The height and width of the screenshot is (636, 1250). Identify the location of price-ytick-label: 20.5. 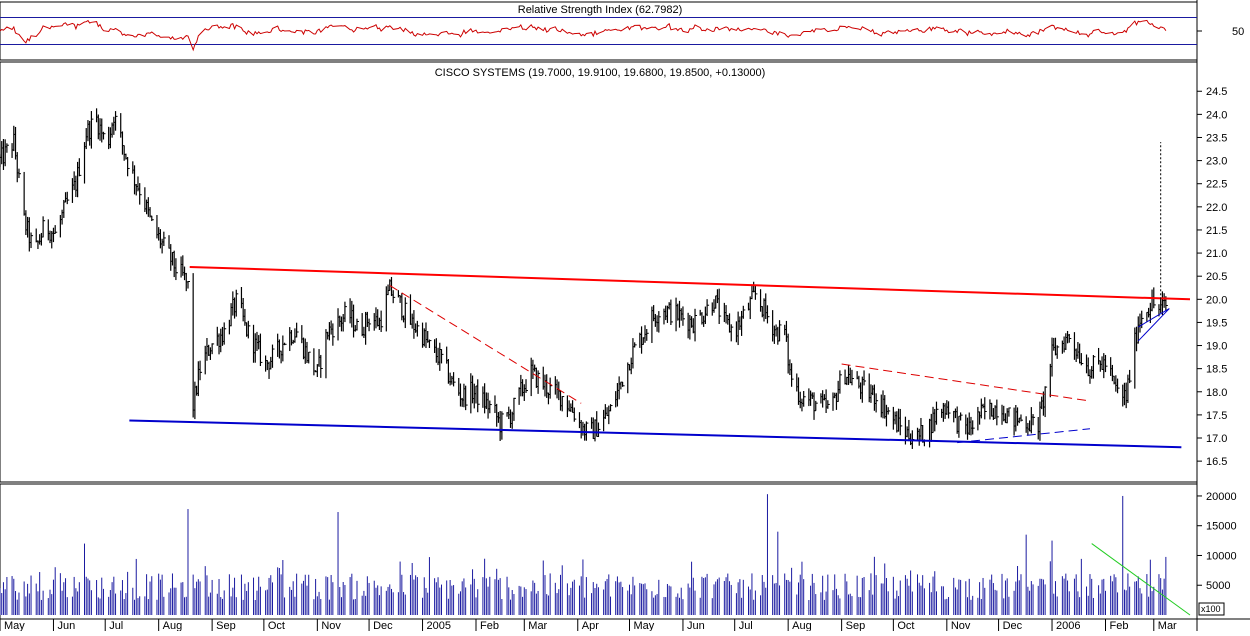
(1216, 277).